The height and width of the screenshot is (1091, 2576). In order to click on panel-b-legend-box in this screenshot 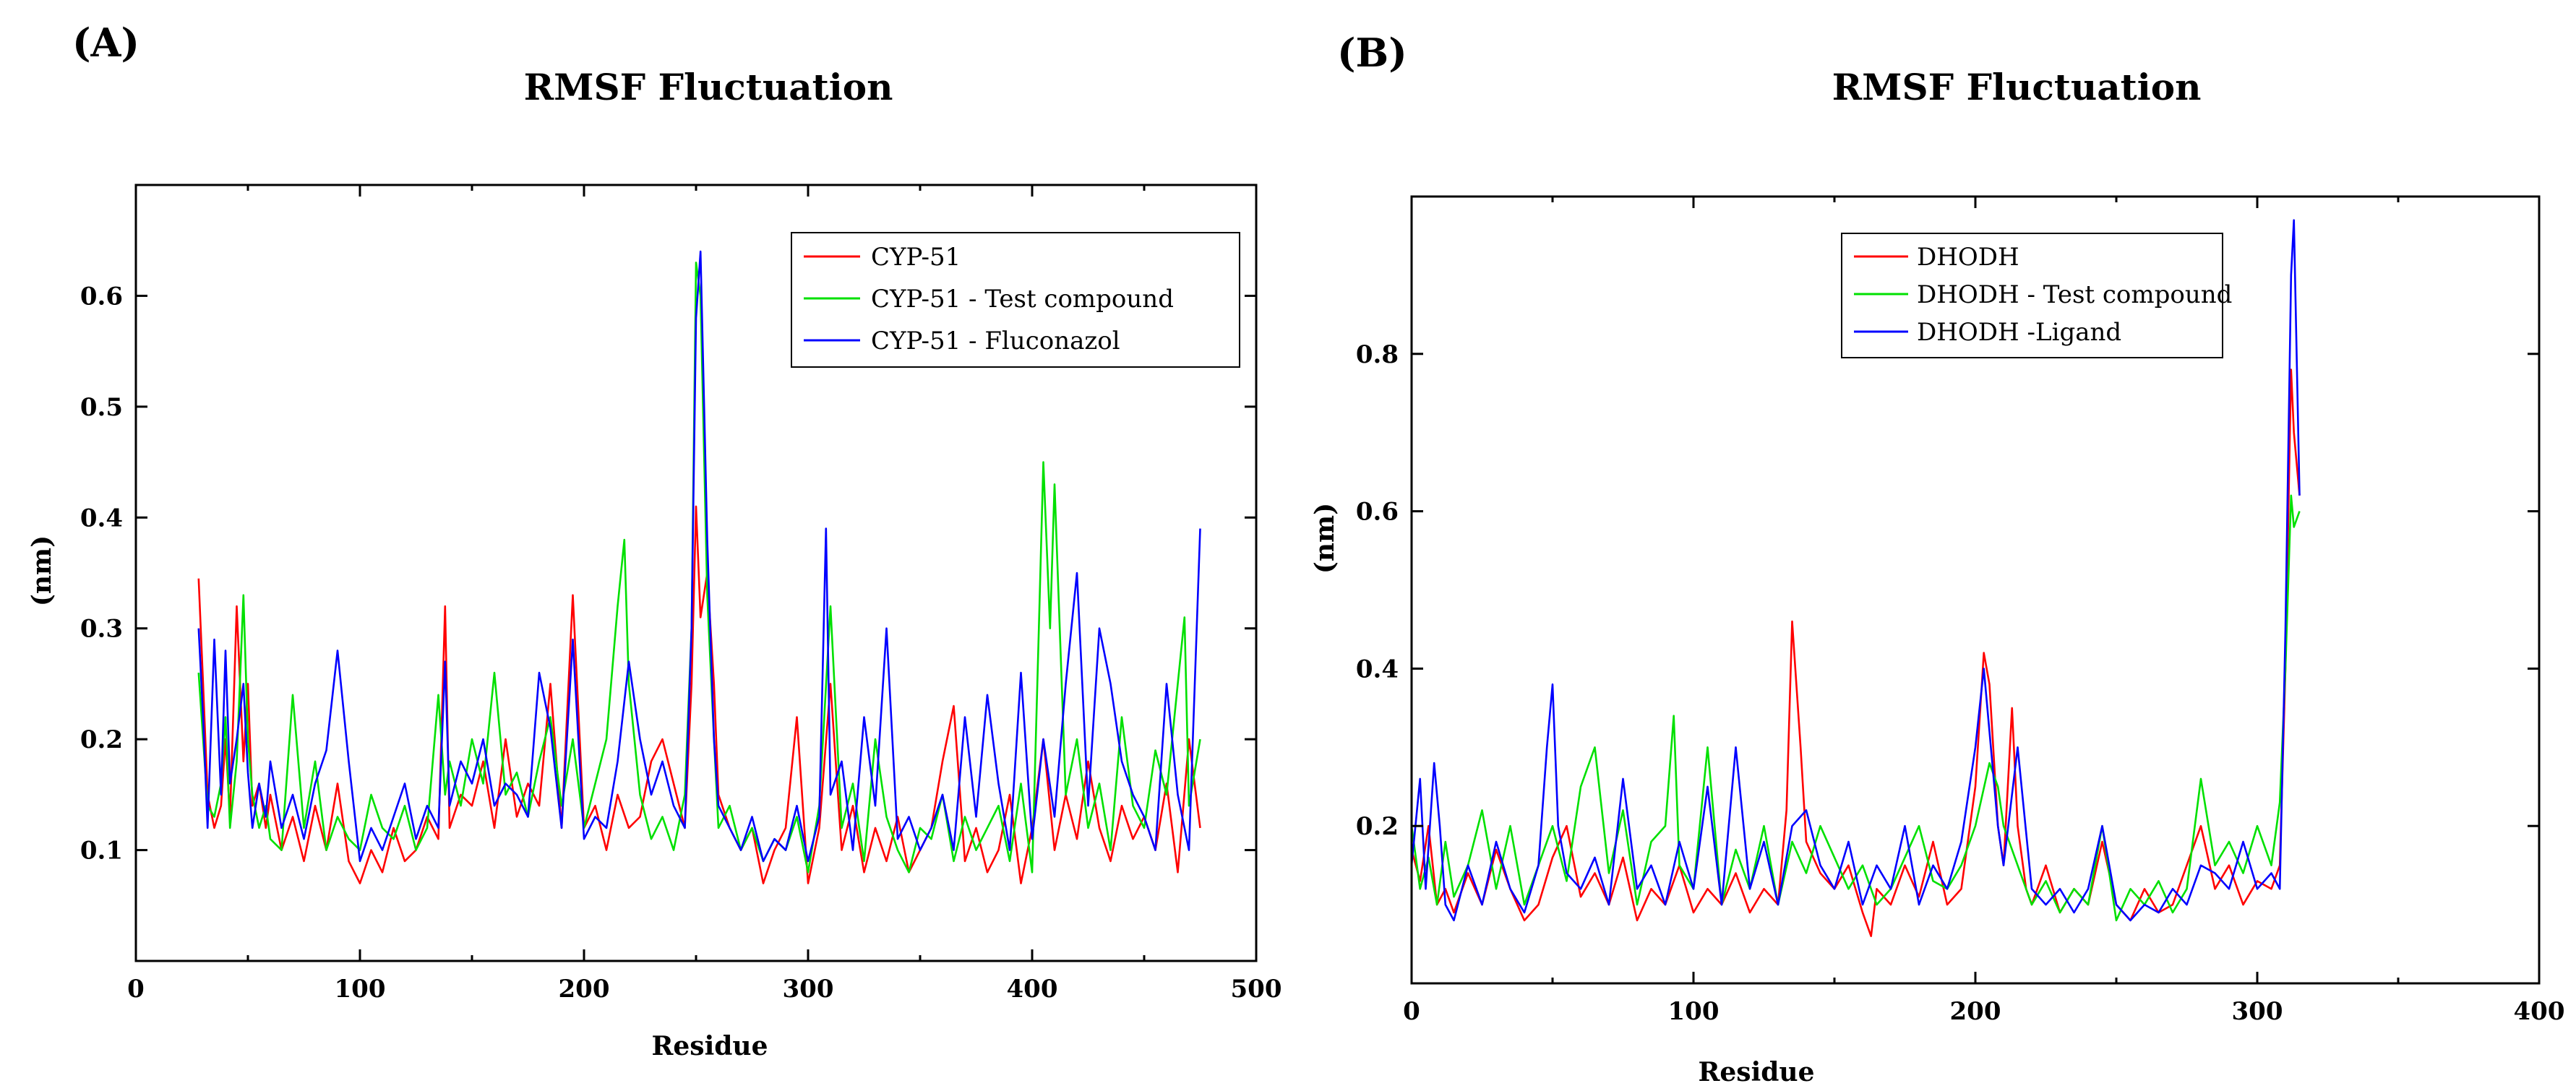, I will do `click(2032, 295)`.